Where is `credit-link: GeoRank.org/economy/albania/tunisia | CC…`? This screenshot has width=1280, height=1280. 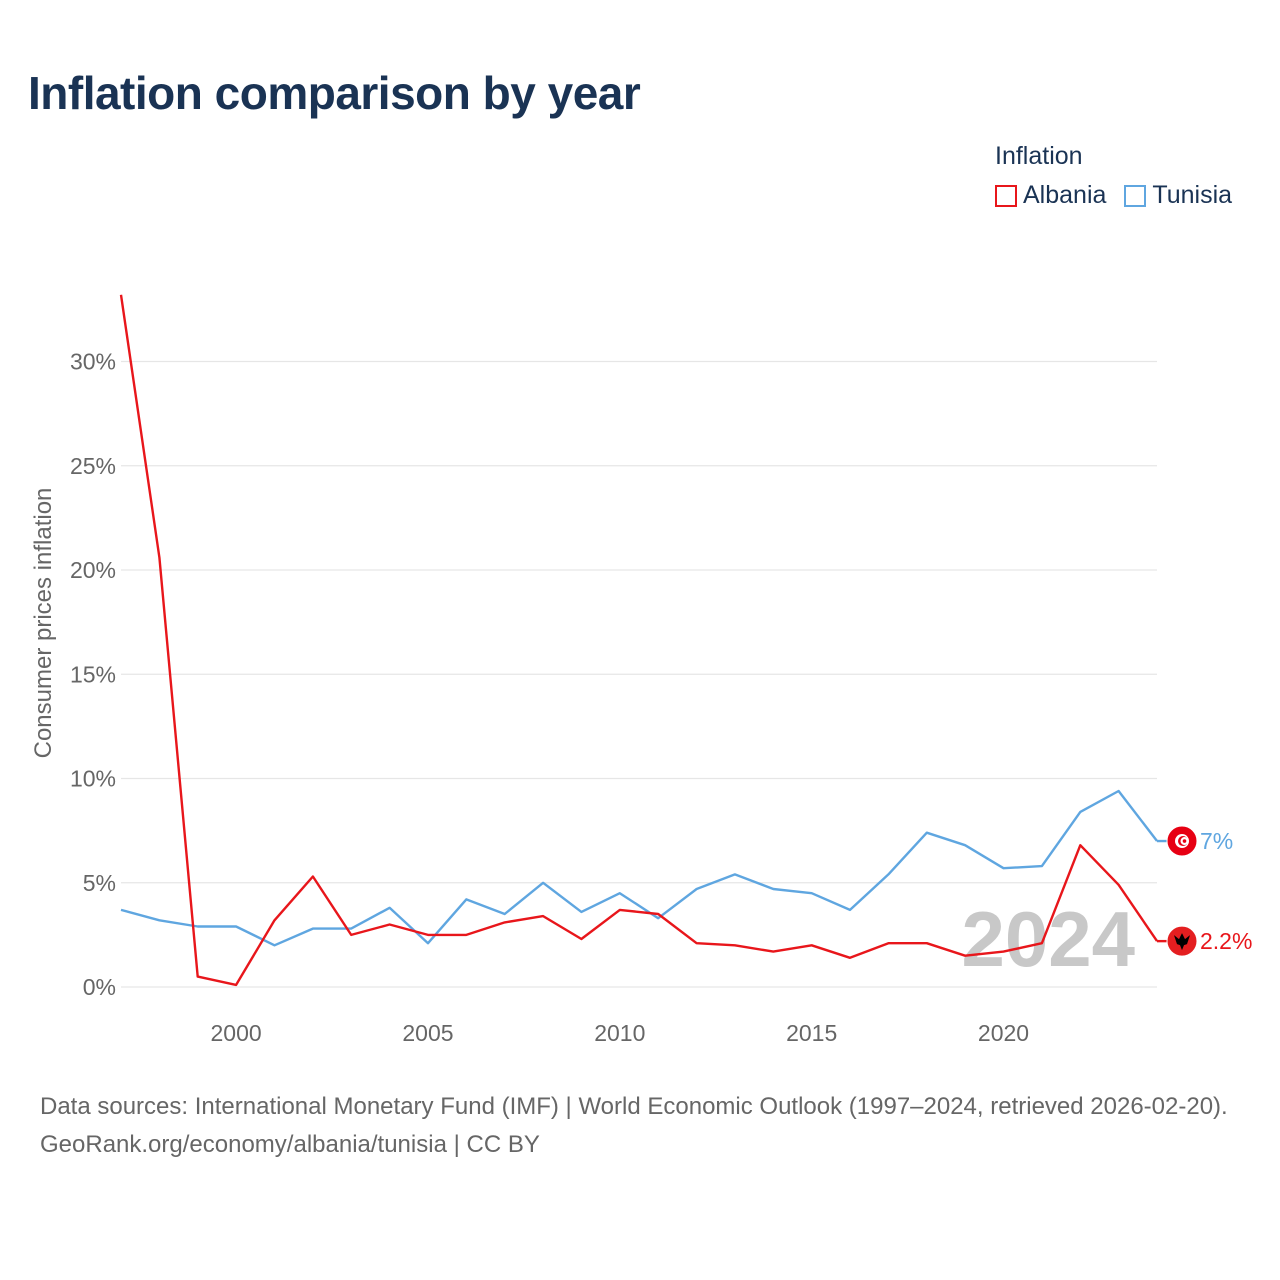
credit-link: GeoRank.org/economy/albania/tunisia | CC… is located at coordinates (290, 1144).